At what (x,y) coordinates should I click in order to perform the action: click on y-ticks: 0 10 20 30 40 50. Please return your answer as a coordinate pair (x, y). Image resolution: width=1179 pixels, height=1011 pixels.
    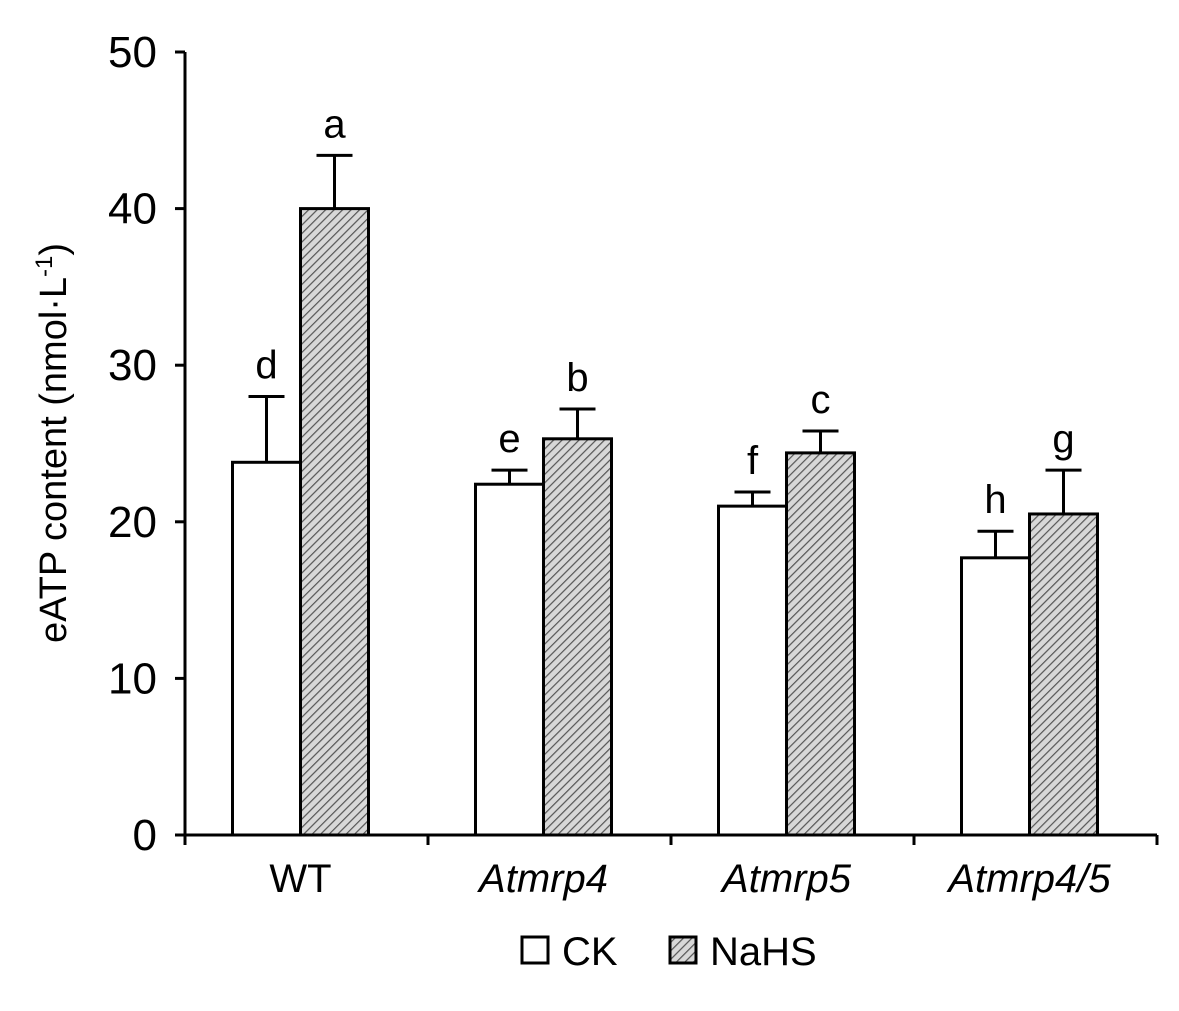
    Looking at the image, I should click on (146, 444).